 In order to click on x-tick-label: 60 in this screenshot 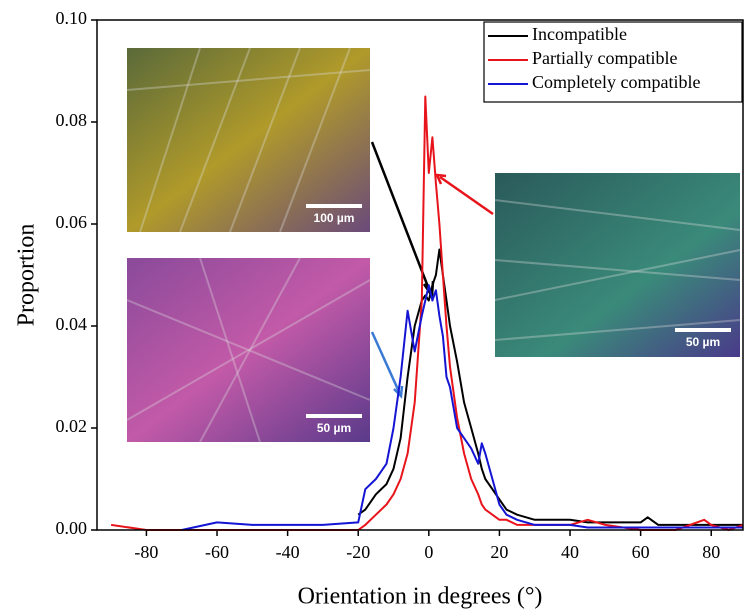, I will do `click(641, 552)`.